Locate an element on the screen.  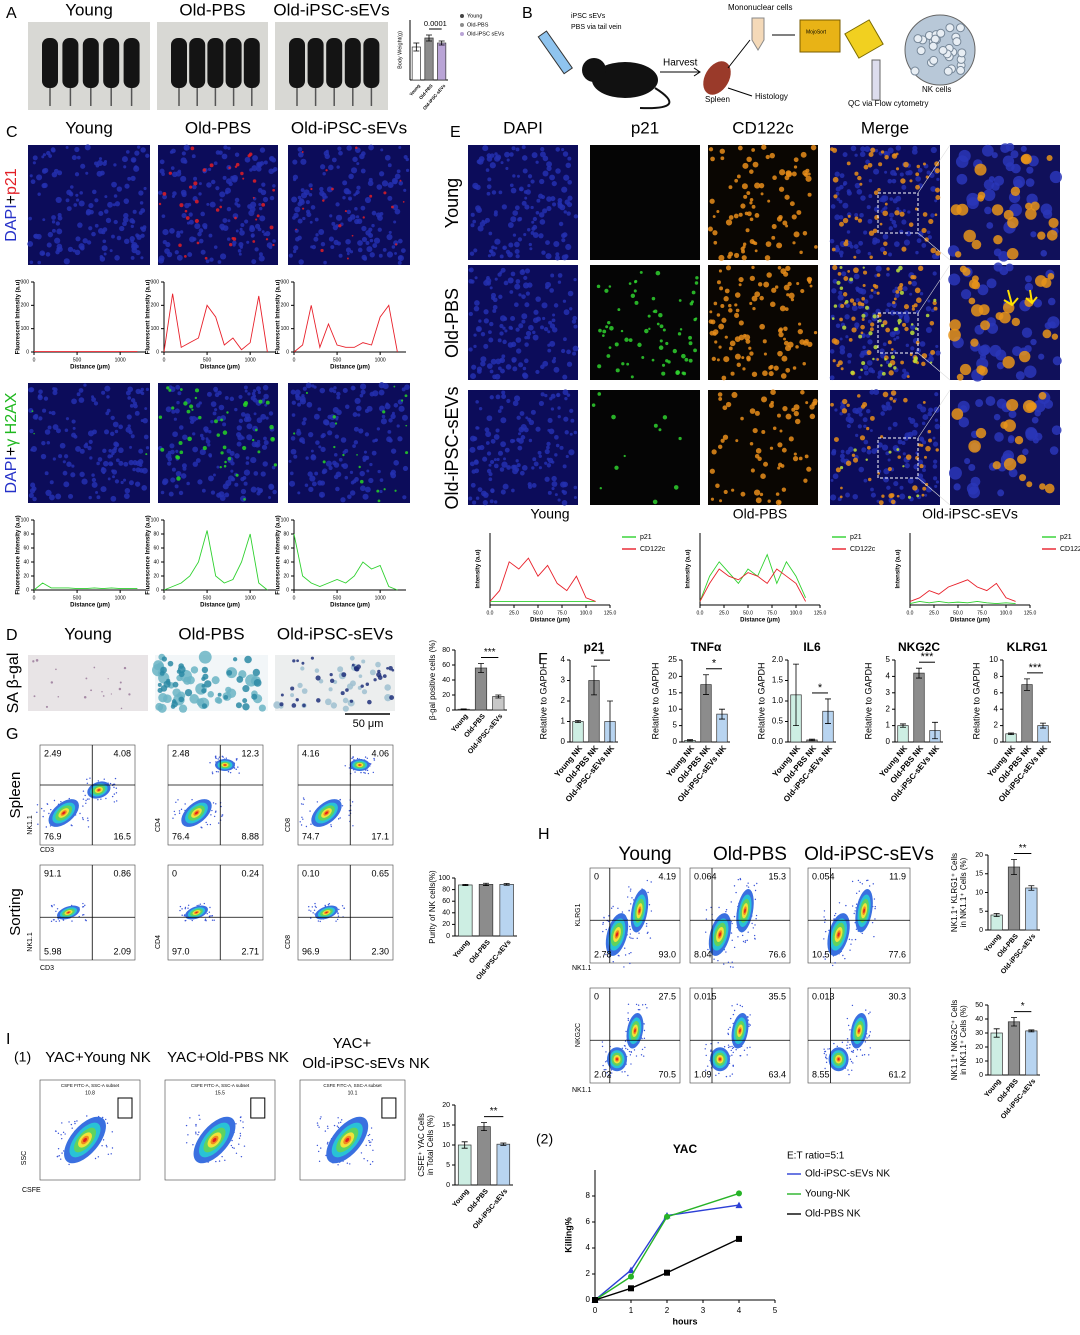
x-tick-label: 1000 is located at coordinates (120, 360).